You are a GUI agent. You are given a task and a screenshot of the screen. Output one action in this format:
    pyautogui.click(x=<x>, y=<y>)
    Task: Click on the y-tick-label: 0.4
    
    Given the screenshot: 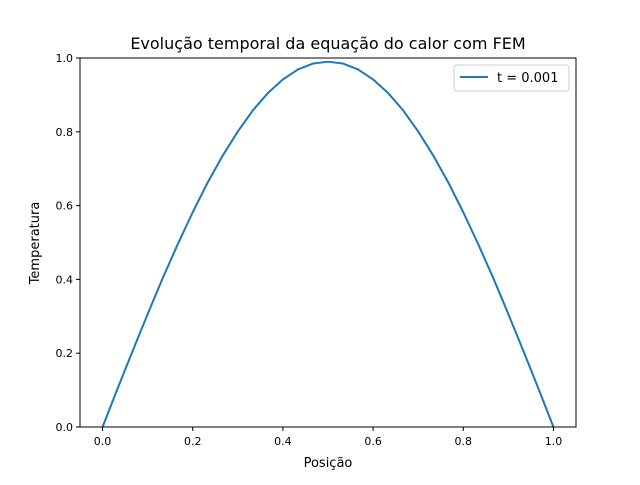 What is the action you would take?
    pyautogui.click(x=65, y=279)
    